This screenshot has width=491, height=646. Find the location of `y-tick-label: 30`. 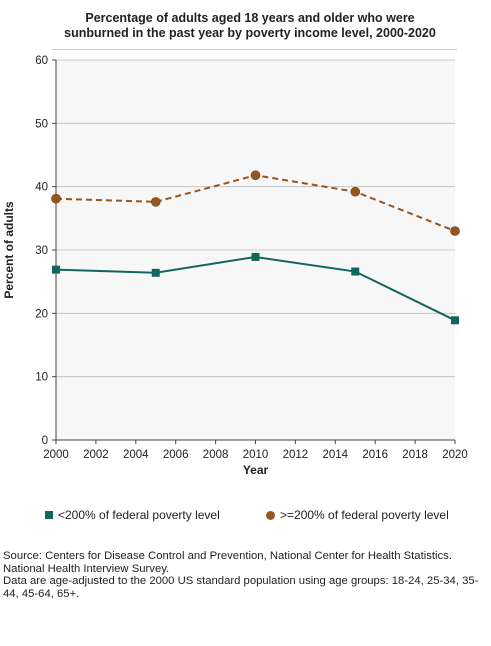

y-tick-label: 30 is located at coordinates (41, 251).